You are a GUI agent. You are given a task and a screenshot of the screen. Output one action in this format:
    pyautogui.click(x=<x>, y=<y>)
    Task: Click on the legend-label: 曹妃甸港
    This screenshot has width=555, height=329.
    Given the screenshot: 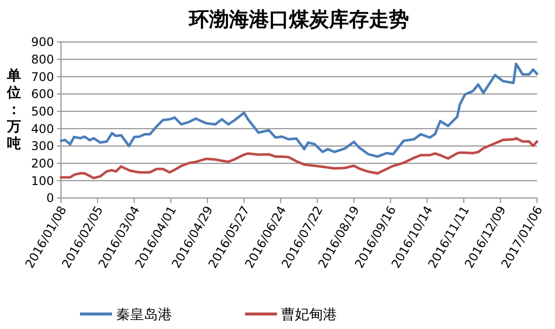 What is the action you would take?
    pyautogui.click(x=309, y=314)
    